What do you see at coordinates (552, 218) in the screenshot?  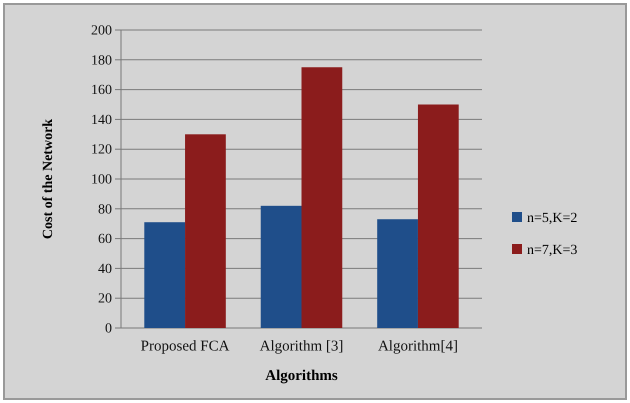 I see `legend-label: n=5,K=2` at bounding box center [552, 218].